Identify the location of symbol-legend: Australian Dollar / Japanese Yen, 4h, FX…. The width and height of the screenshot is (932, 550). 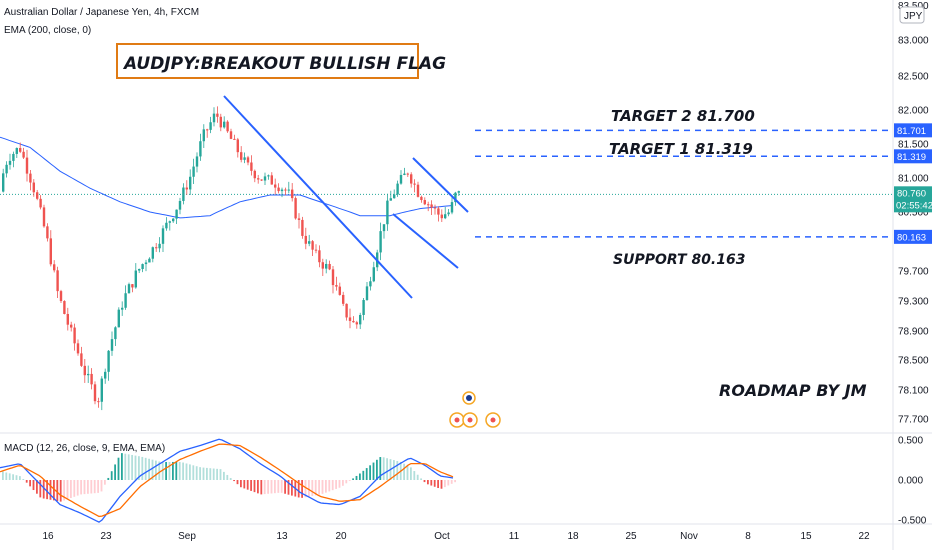
(101, 12).